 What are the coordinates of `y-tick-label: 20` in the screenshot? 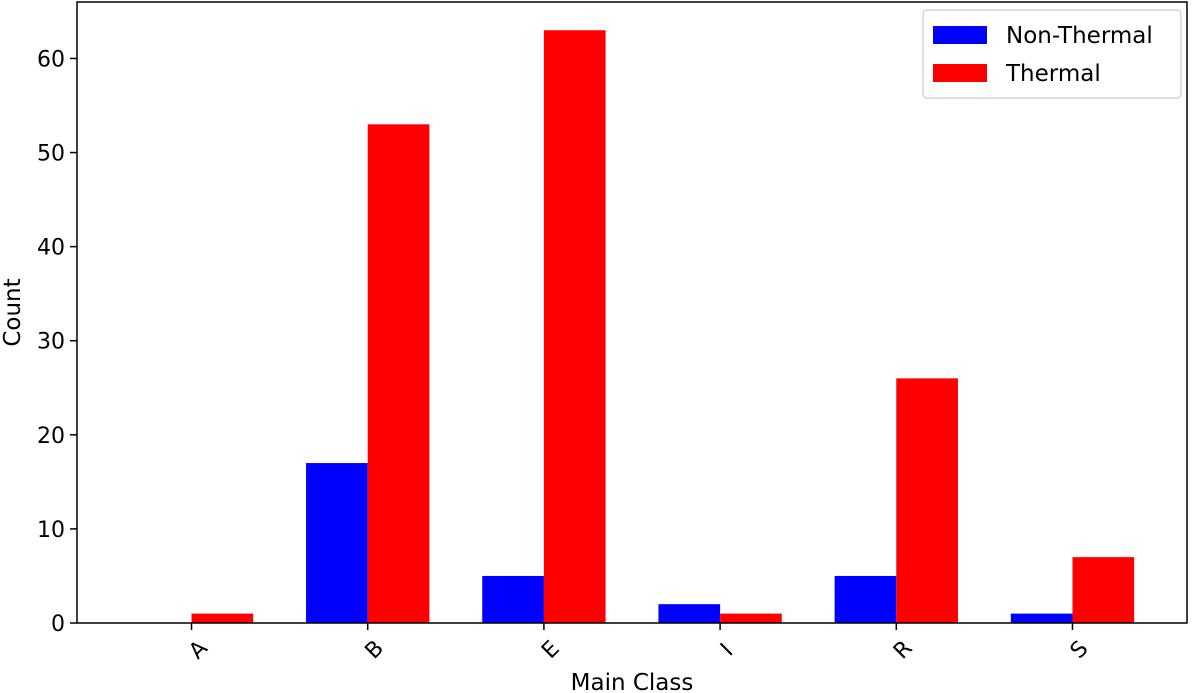 It's located at (51, 436).